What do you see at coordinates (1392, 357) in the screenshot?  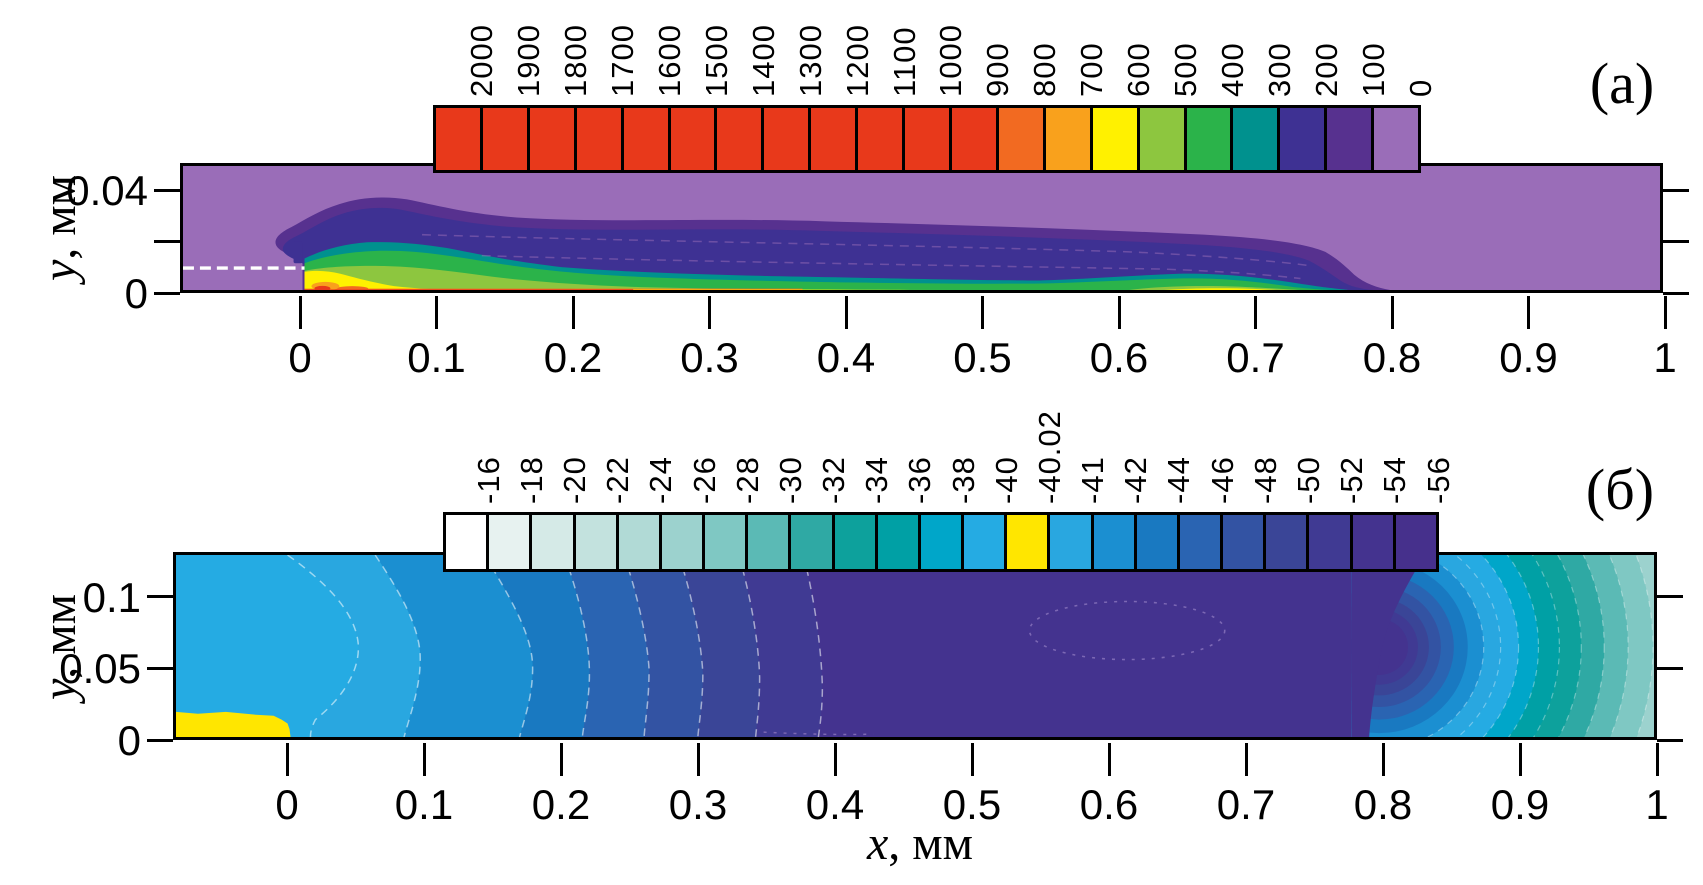 I see `x-tick-label-a: 0.8` at bounding box center [1392, 357].